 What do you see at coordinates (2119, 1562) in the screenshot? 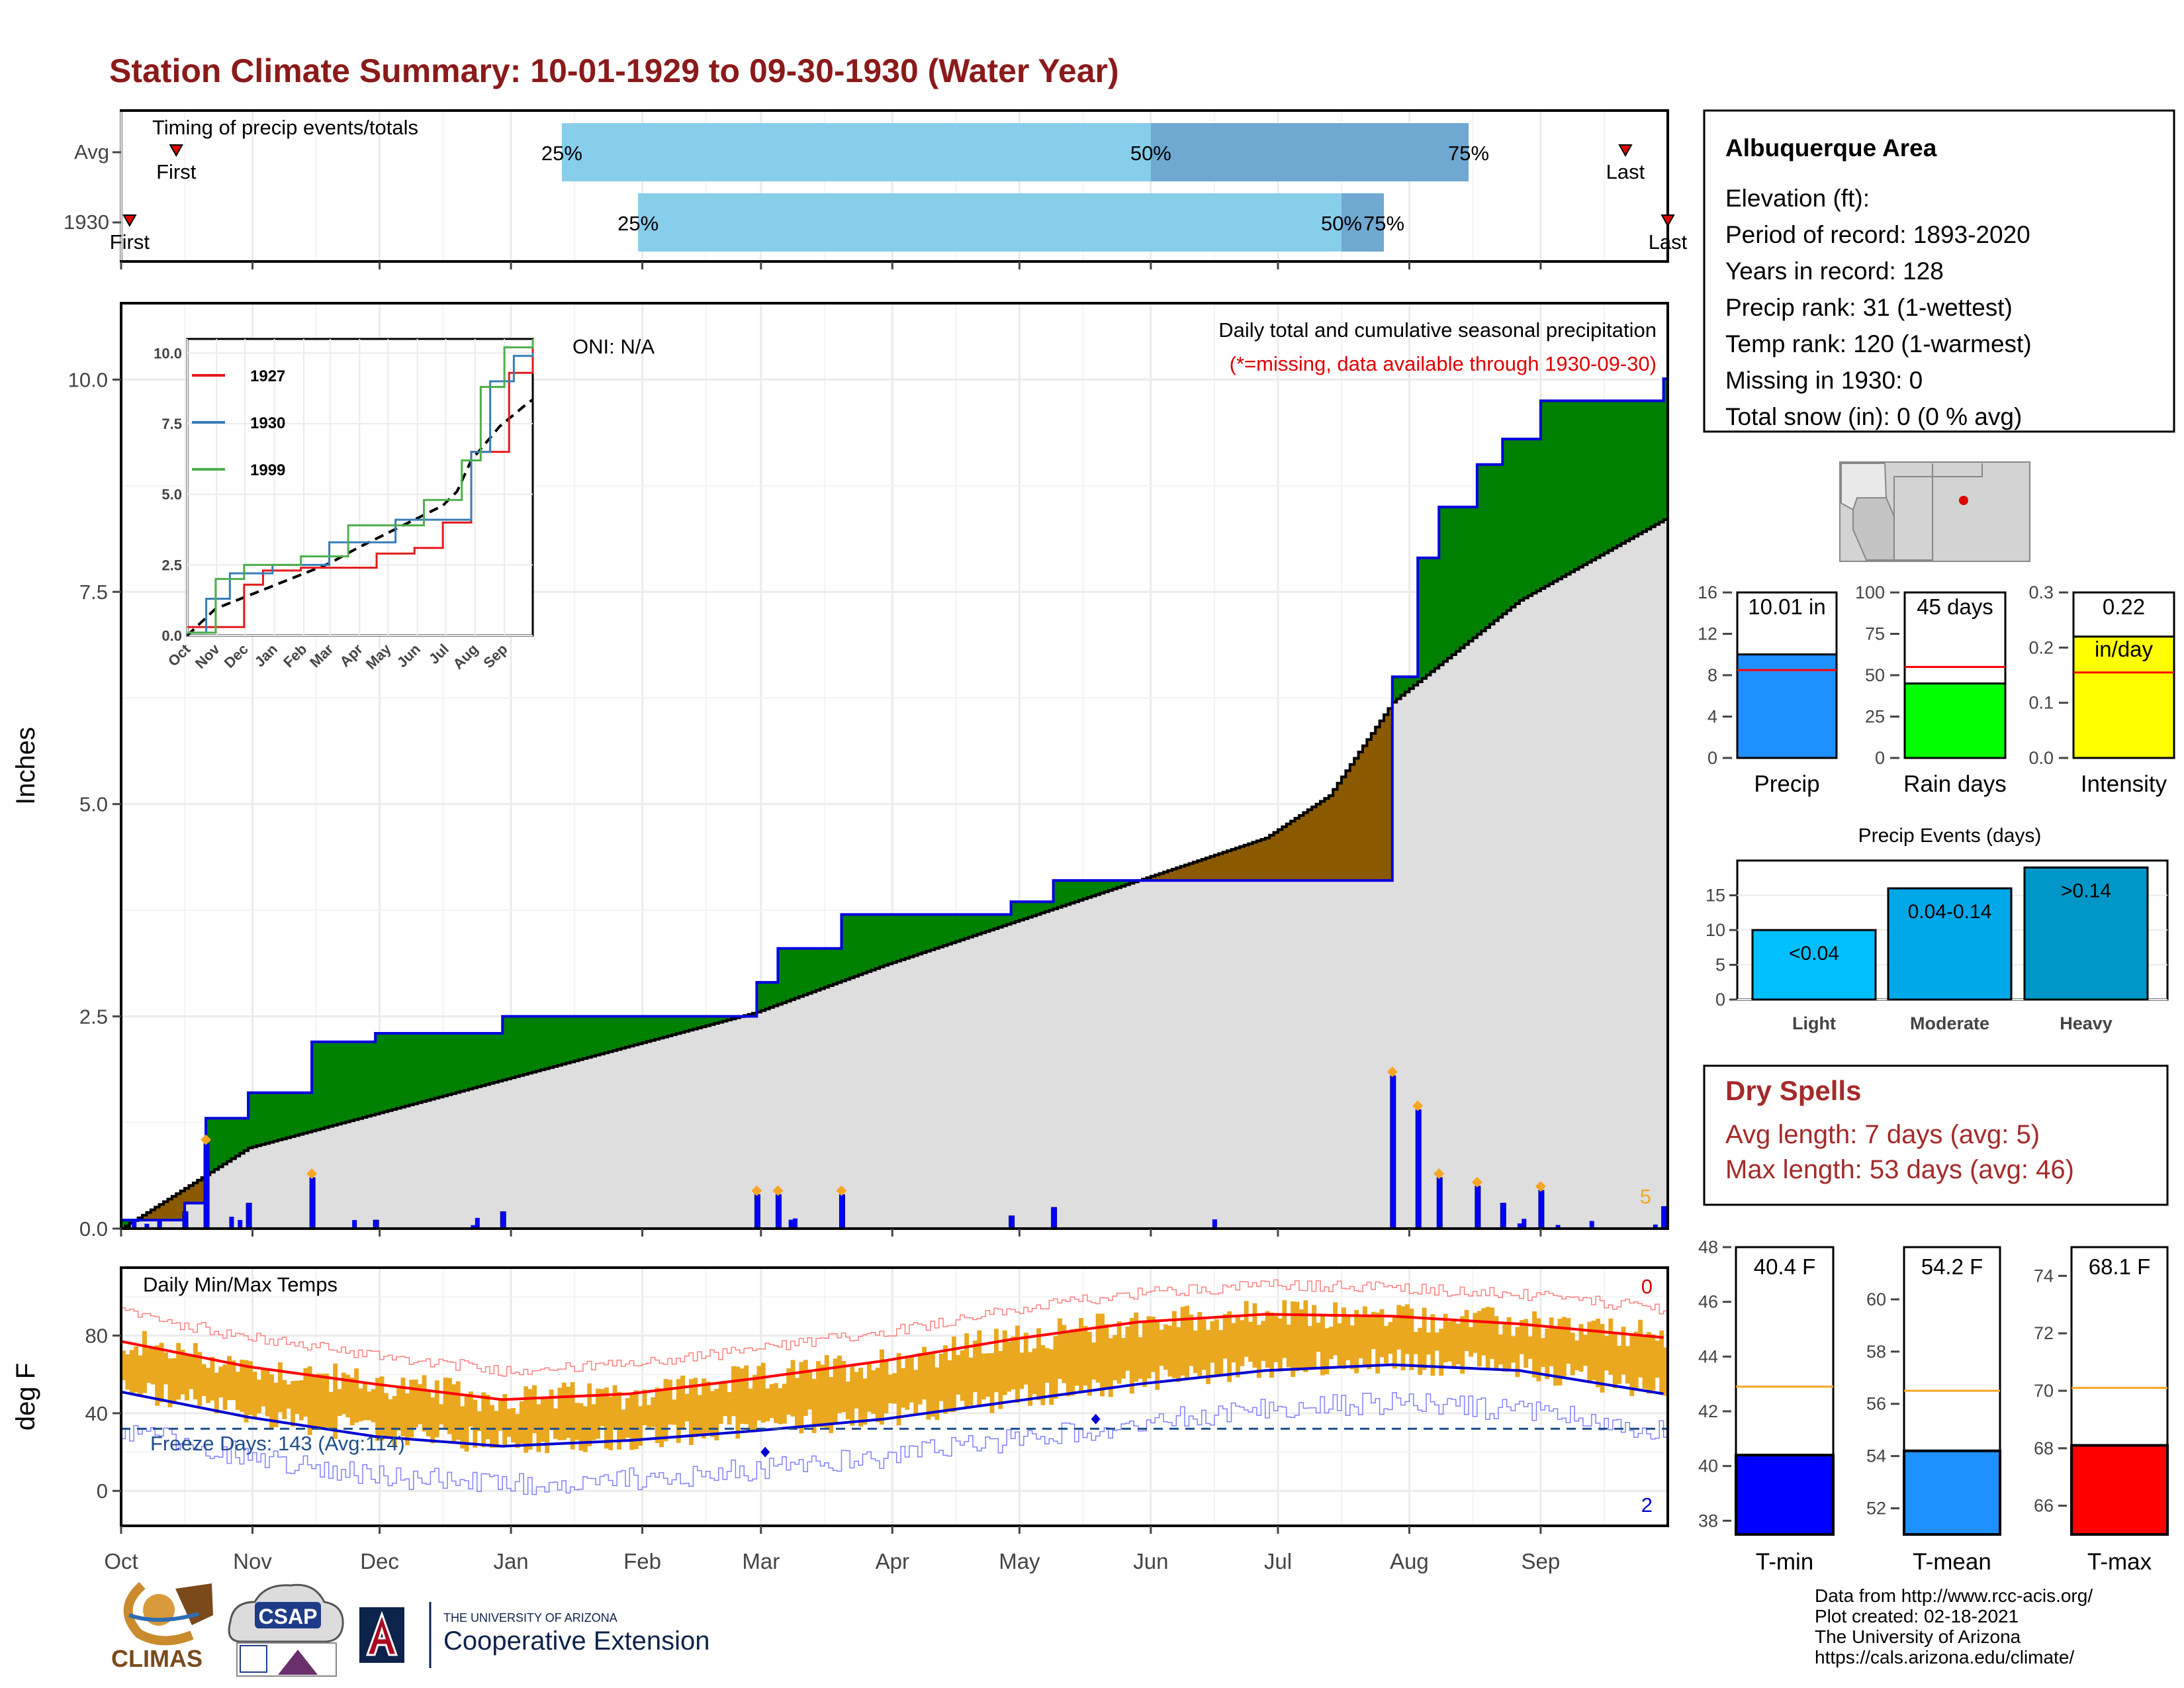
I see `temp-summary-label: T-max` at bounding box center [2119, 1562].